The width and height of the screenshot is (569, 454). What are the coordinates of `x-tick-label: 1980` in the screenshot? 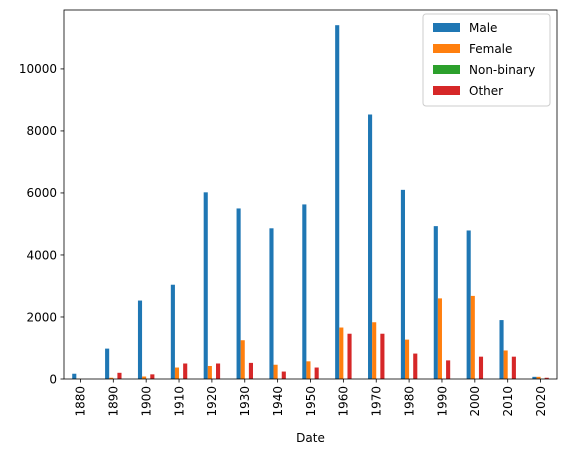 It's located at (409, 401).